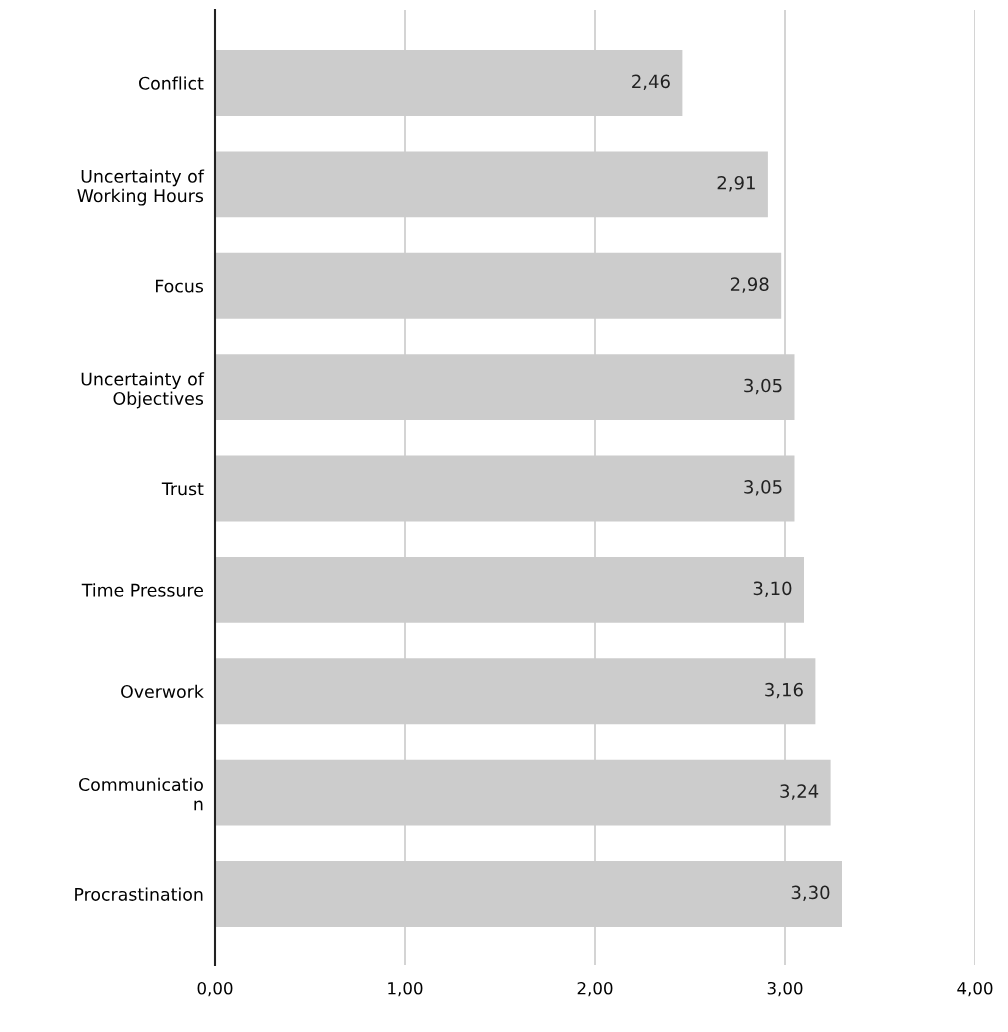 Image resolution: width=1008 pixels, height=1032 pixels. Describe the element at coordinates (651, 82) in the screenshot. I see `data-label: 2,46` at that location.